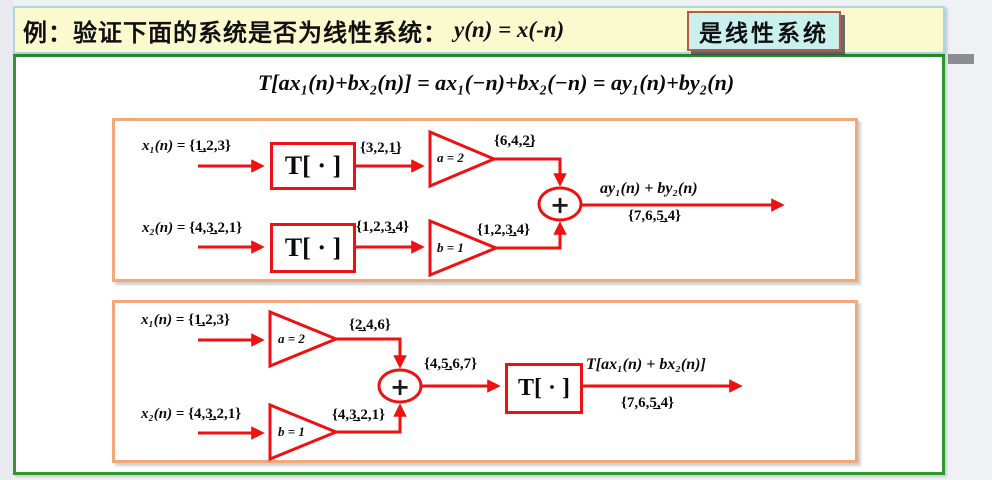 This screenshot has height=480, width=992. Describe the element at coordinates (359, 415) in the screenshot. I see `seq-after-gain-b-bottom: {4,3̲,2,1}` at that location.